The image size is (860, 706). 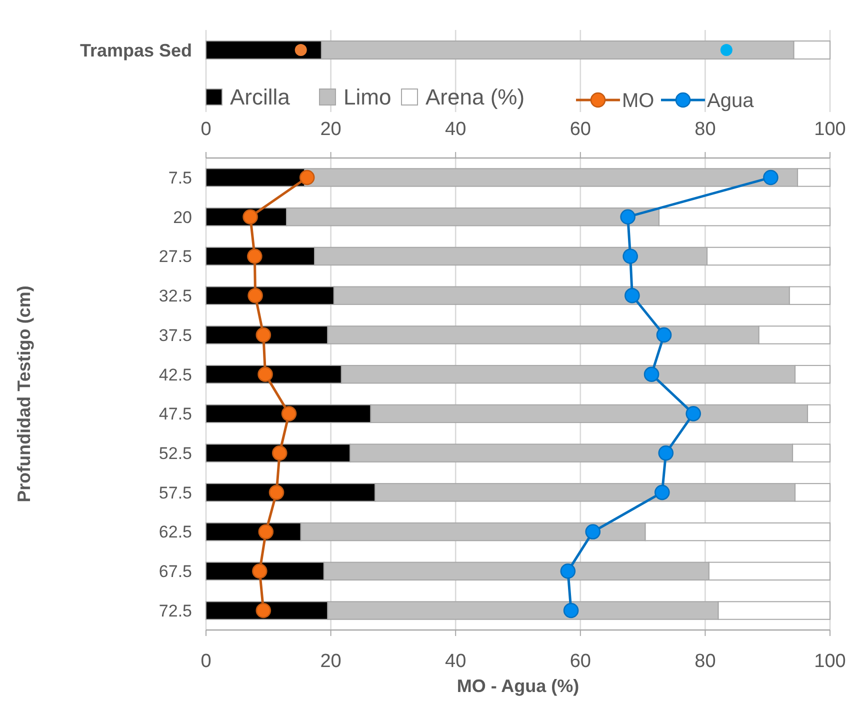 I want to click on y-tick-label: 32.5, so click(x=175, y=296).